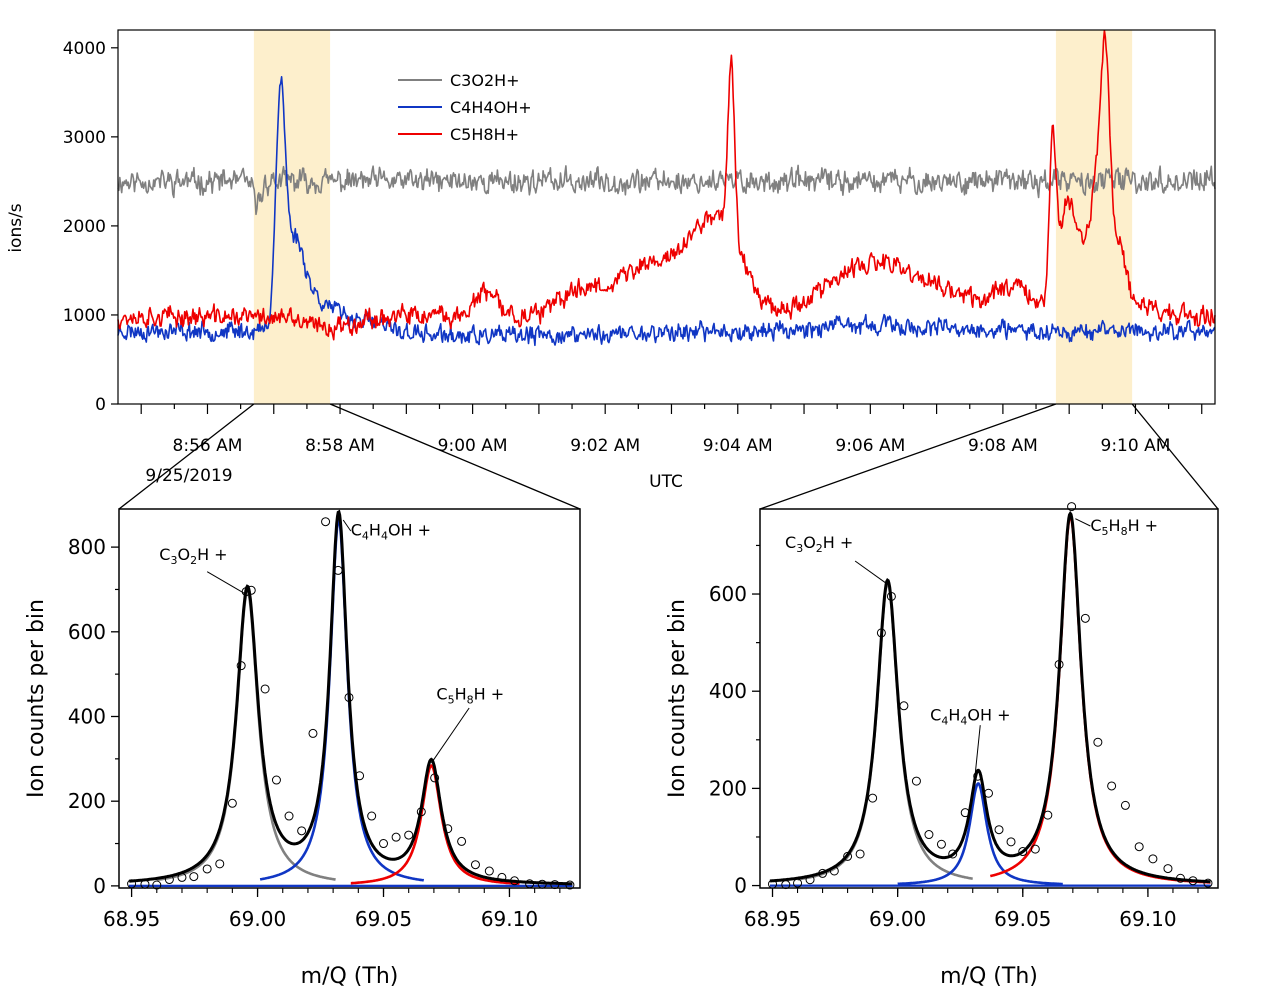 The width and height of the screenshot is (1275, 995). What do you see at coordinates (666, 482) in the screenshot?
I see `timeseries-xlabel: UTC` at bounding box center [666, 482].